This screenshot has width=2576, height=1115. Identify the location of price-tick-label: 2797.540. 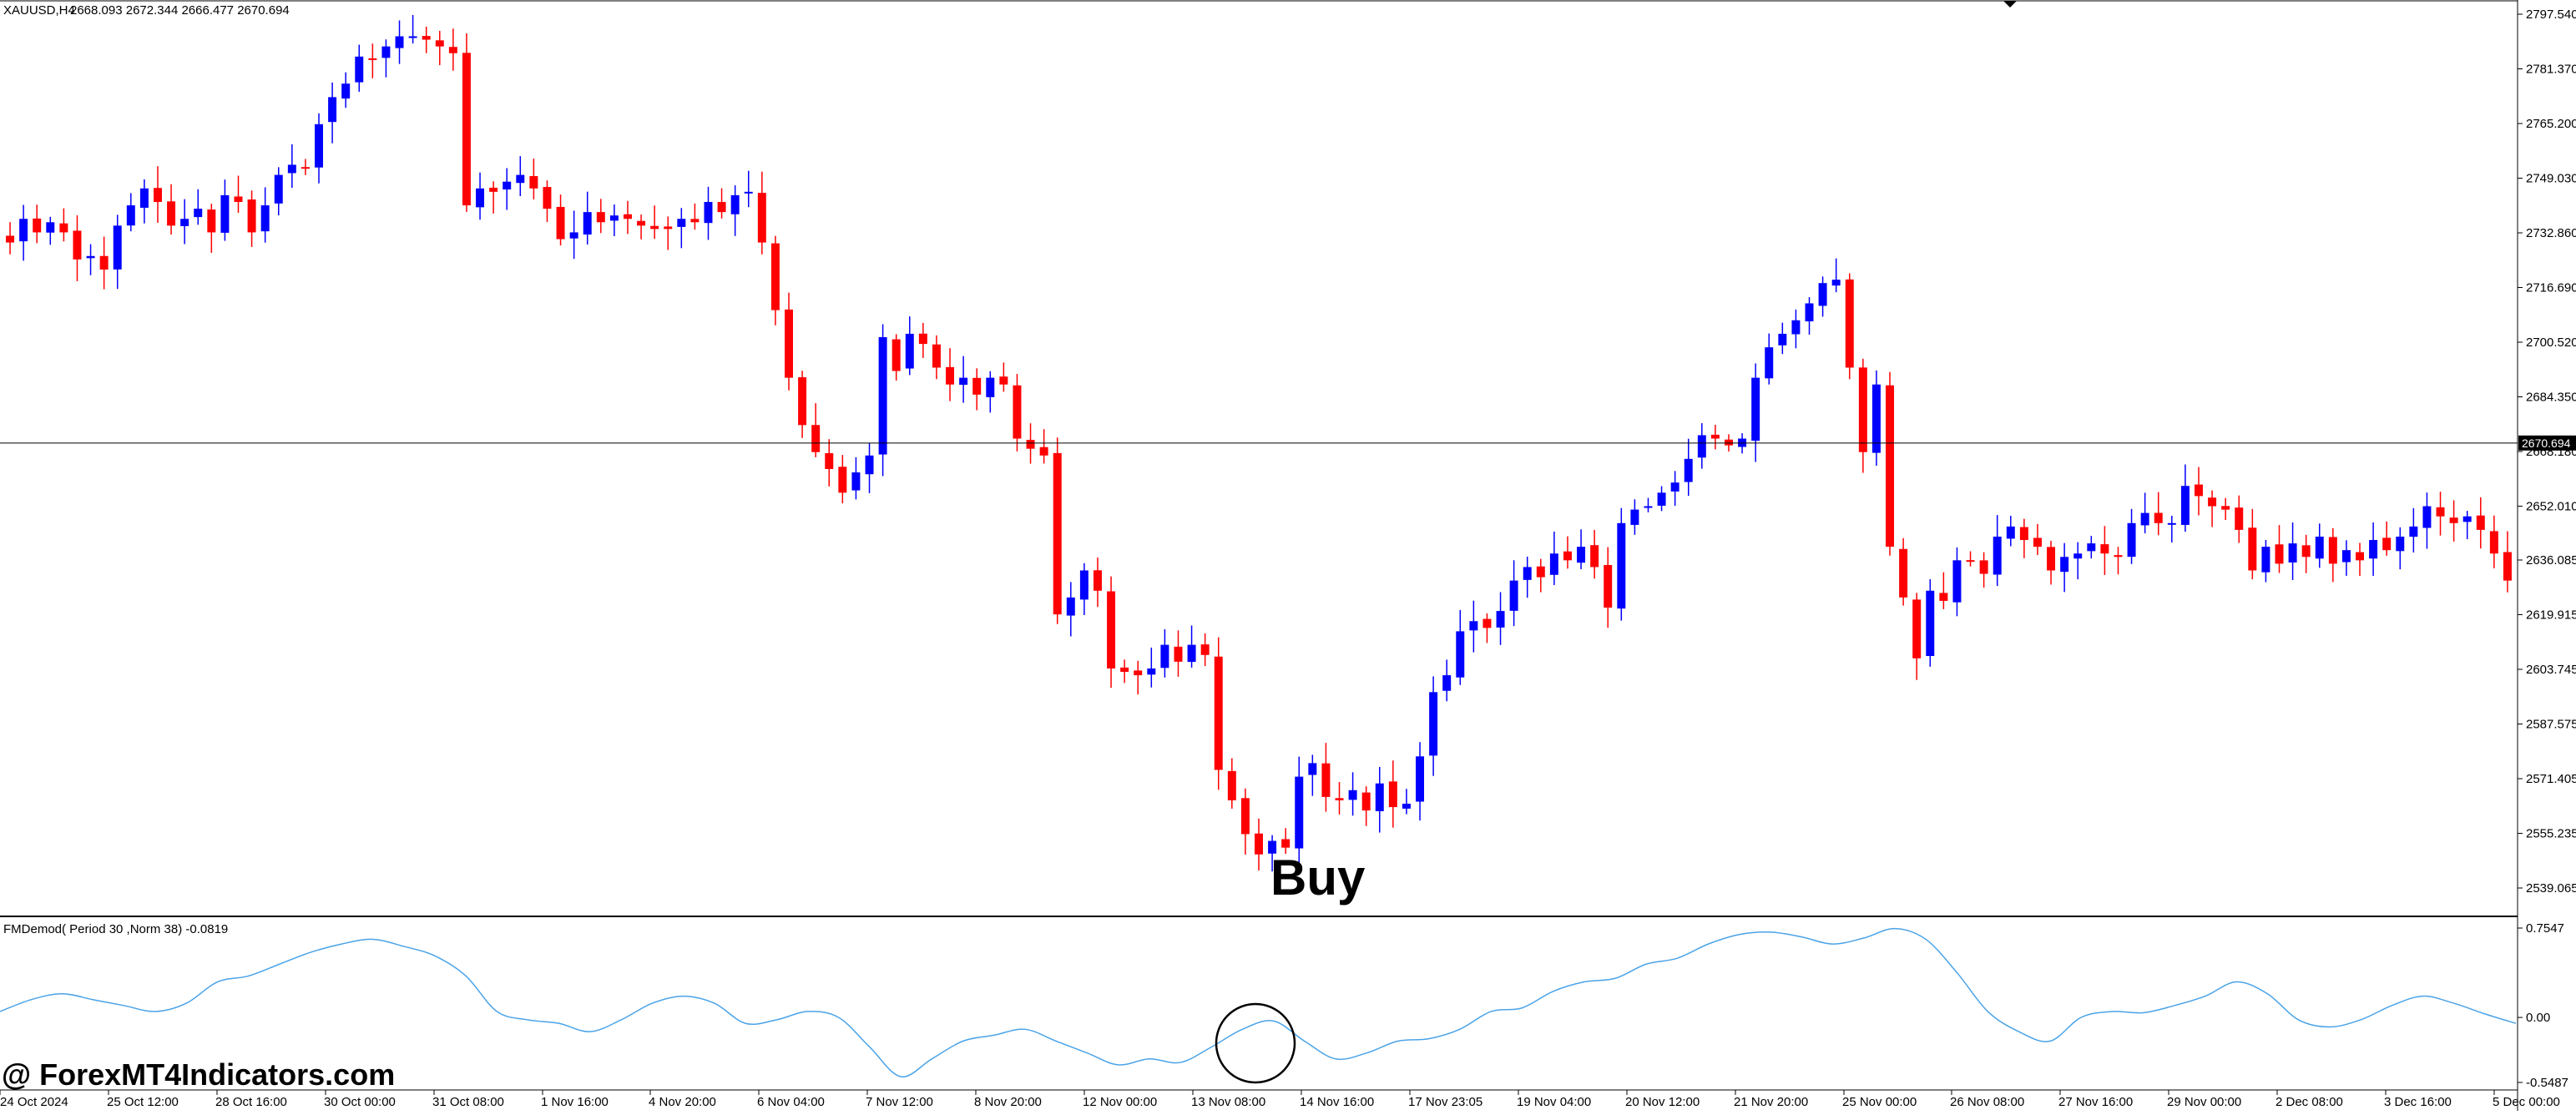
(2551, 15).